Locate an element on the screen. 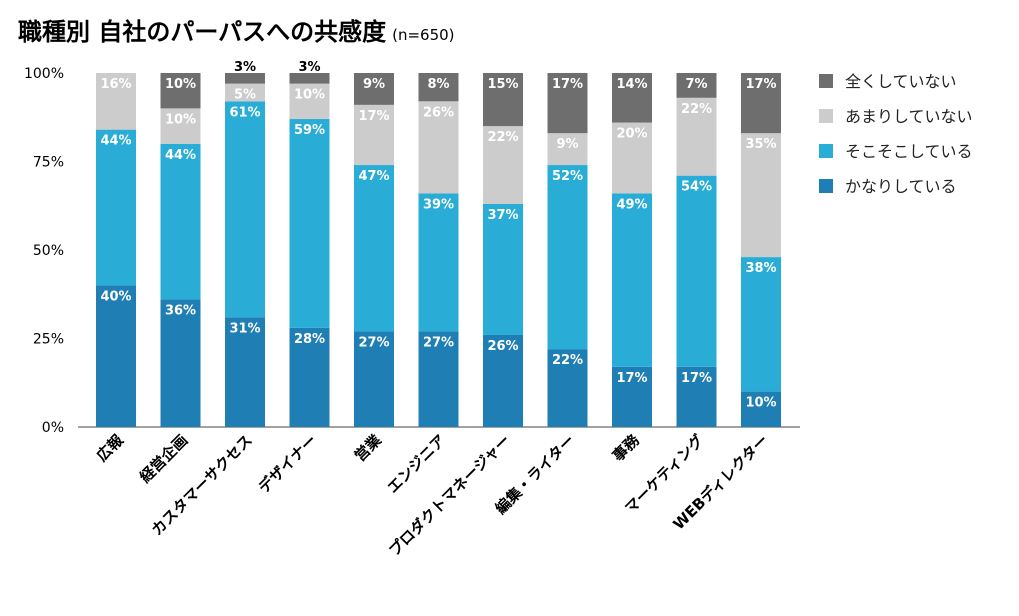 This screenshot has width=1019, height=616. data-label: 54% is located at coordinates (696, 187).